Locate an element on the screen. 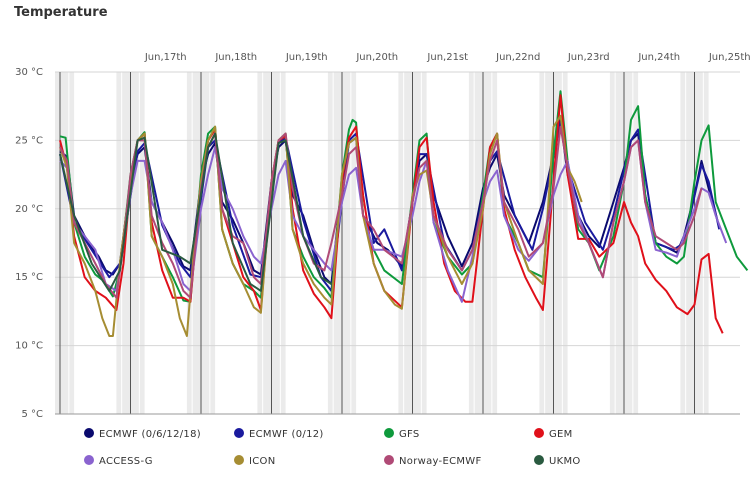 The image size is (753, 486). legend-item: ICON is located at coordinates (254, 461).